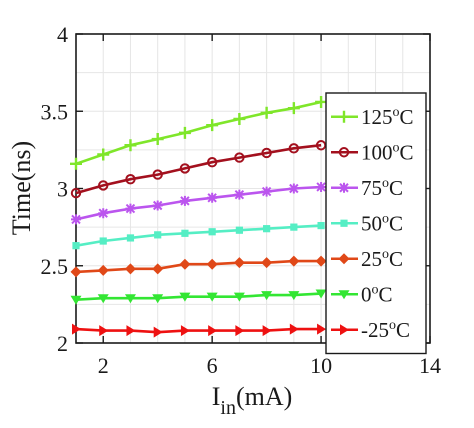 The image size is (474, 428). I want to click on legend-label: 50oC, so click(382, 223).